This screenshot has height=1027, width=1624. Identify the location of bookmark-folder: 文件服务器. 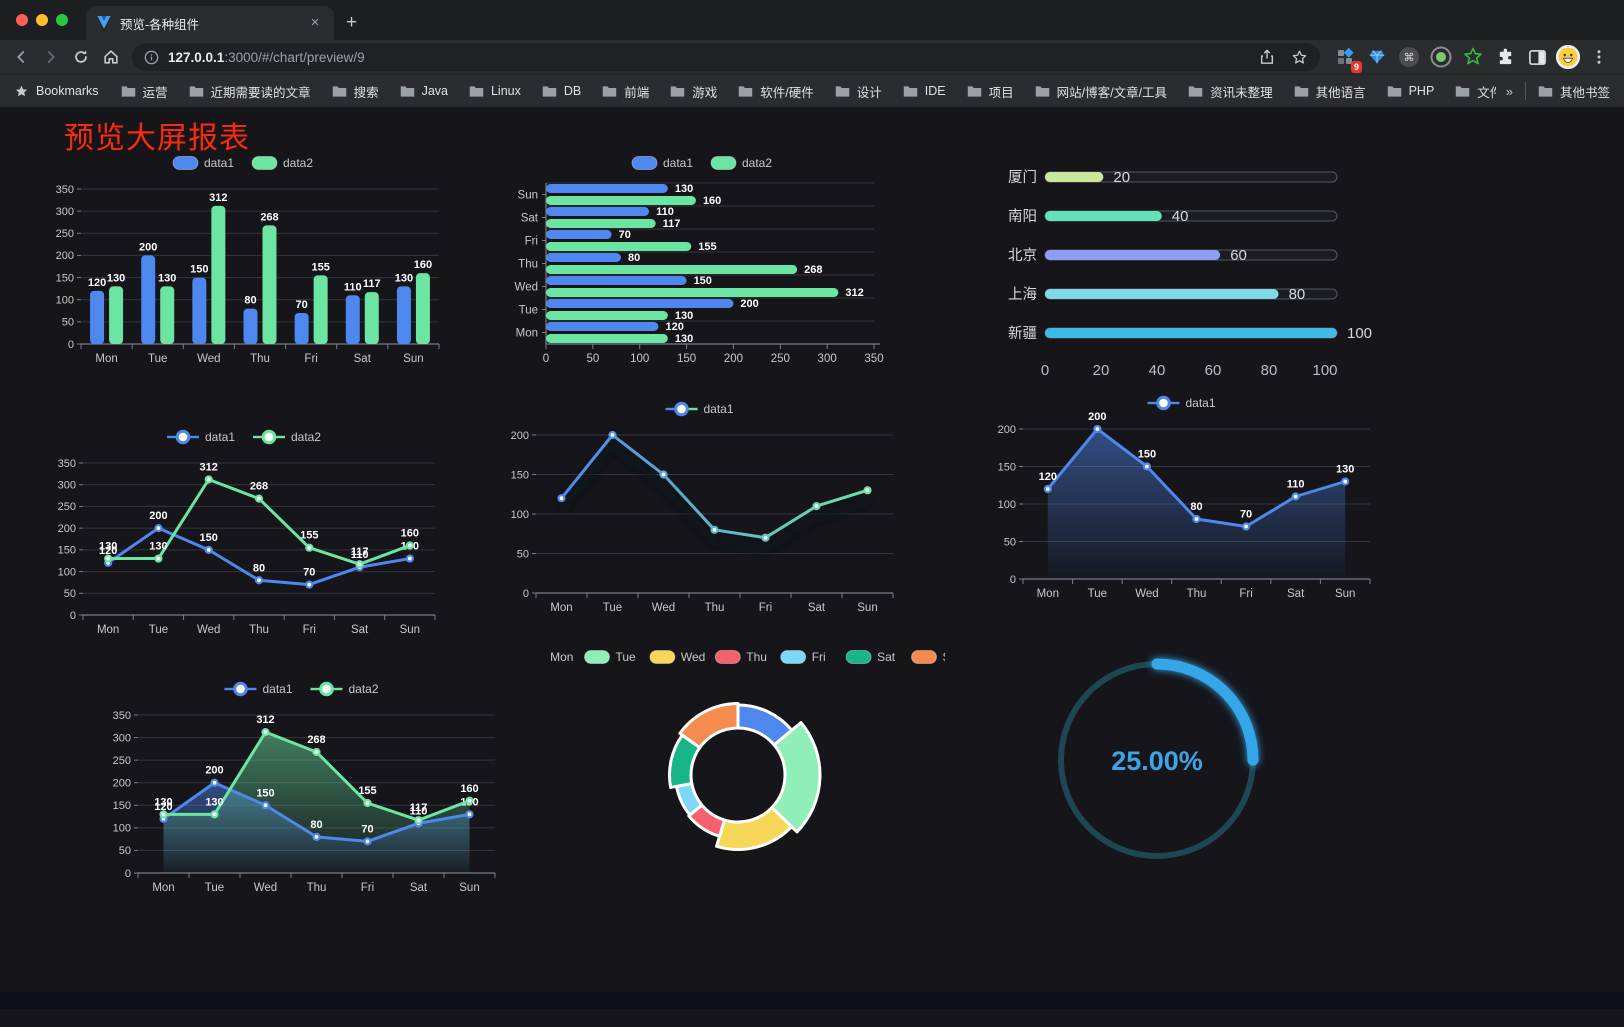
(1475, 91).